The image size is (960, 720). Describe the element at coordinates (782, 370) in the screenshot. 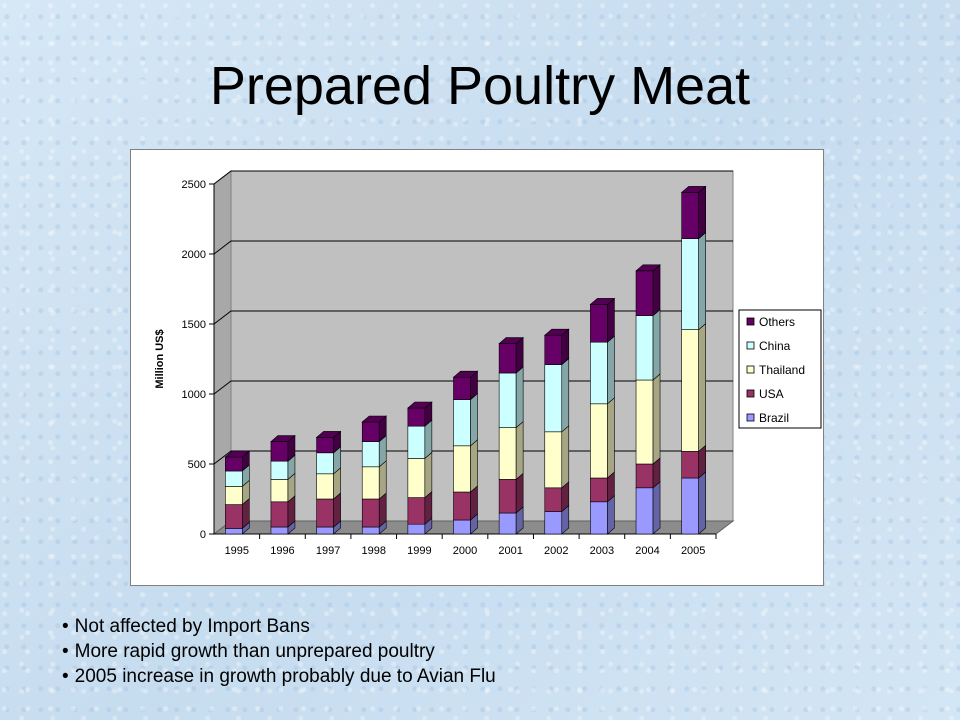

I see `legend-label-thailand: Thailand` at that location.